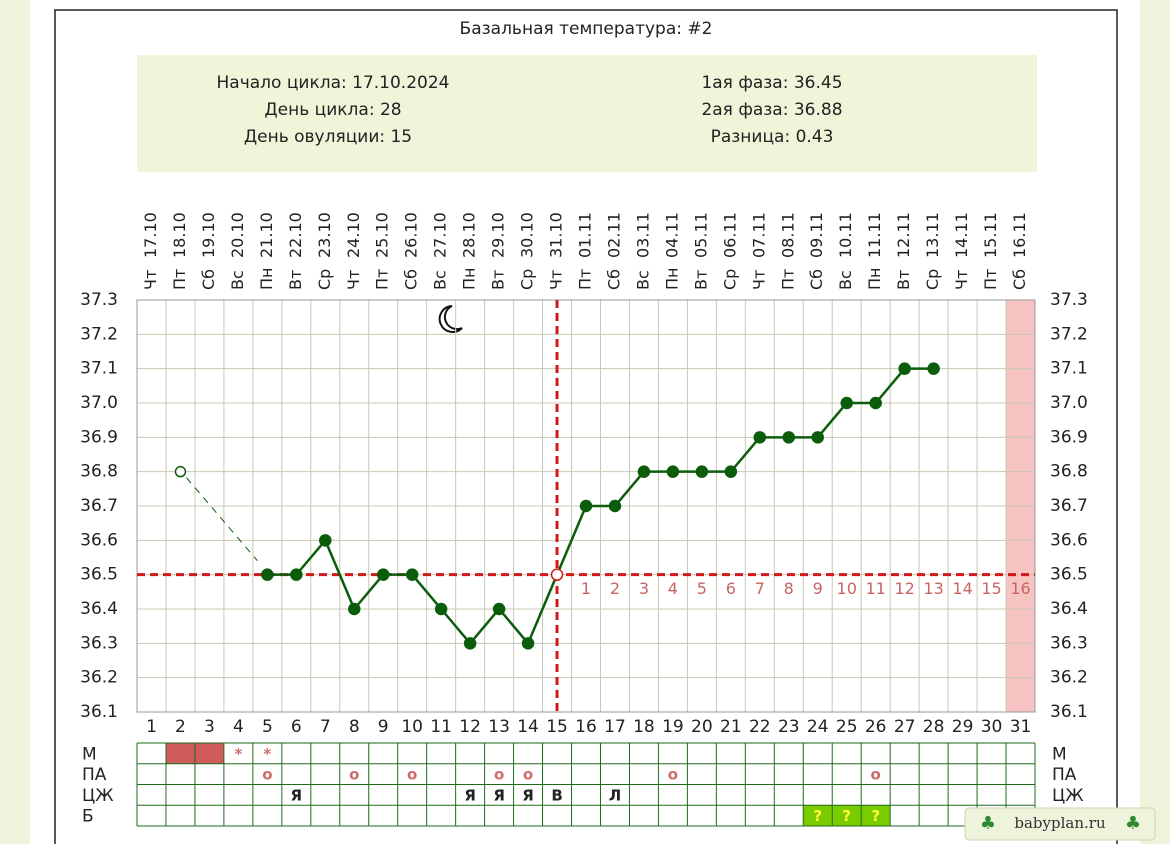  I want to click on info: Начало цикла: 17.10.2024, so click(333, 83).